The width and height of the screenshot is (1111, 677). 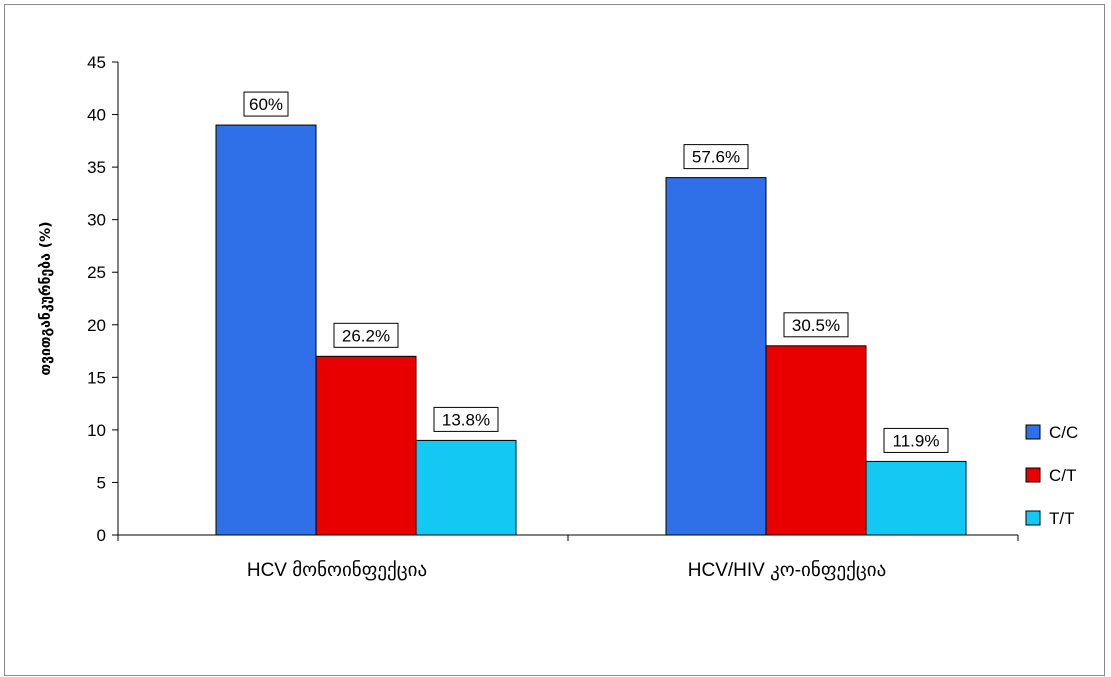 What do you see at coordinates (96, 220) in the screenshot?
I see `y-tick-label: 30` at bounding box center [96, 220].